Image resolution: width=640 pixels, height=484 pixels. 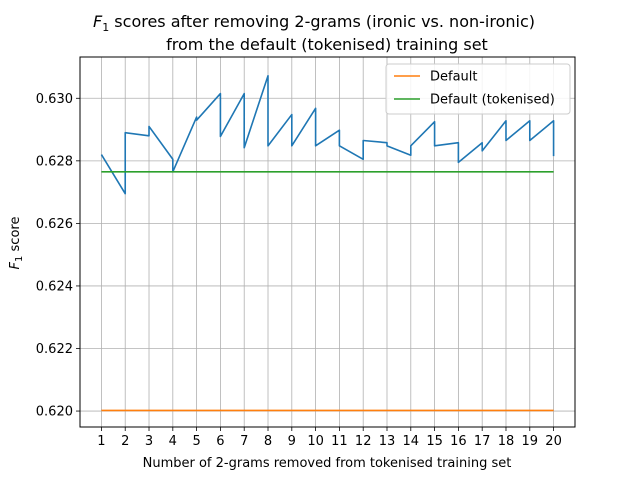 I want to click on x-tick-label: 20, so click(x=553, y=441).